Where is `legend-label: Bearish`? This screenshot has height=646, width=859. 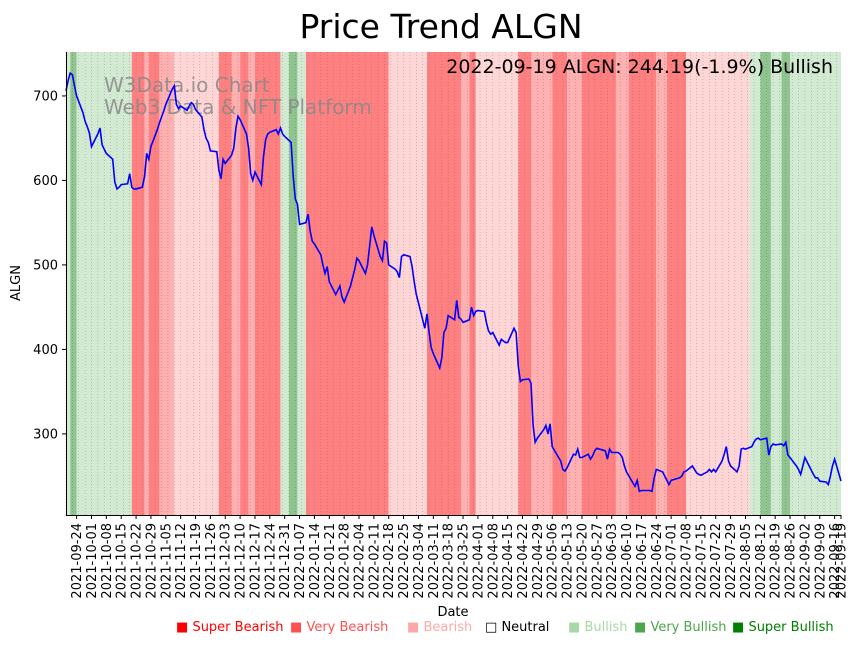 legend-label: Bearish is located at coordinates (448, 627).